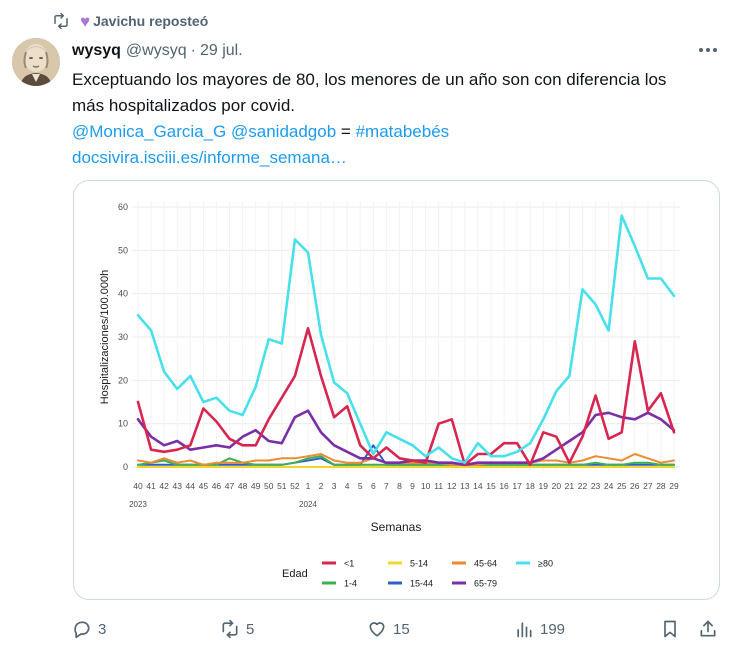 The width and height of the screenshot is (752, 650). What do you see at coordinates (396, 527) in the screenshot?
I see `x-axis-label: Semanas` at bounding box center [396, 527].